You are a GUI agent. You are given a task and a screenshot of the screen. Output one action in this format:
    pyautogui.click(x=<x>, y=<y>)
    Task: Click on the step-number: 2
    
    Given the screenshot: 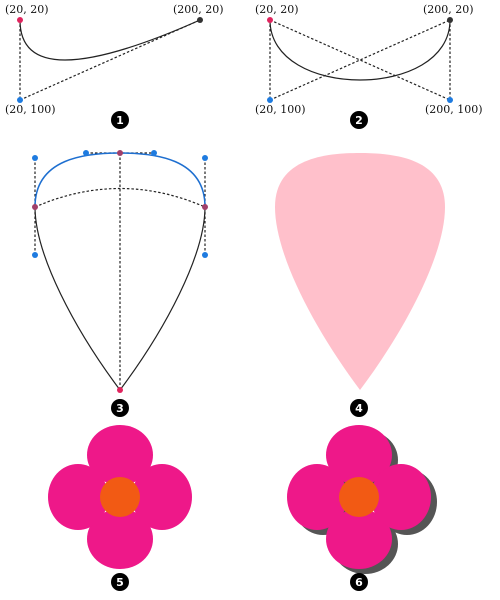 What is the action you would take?
    pyautogui.click(x=359, y=120)
    